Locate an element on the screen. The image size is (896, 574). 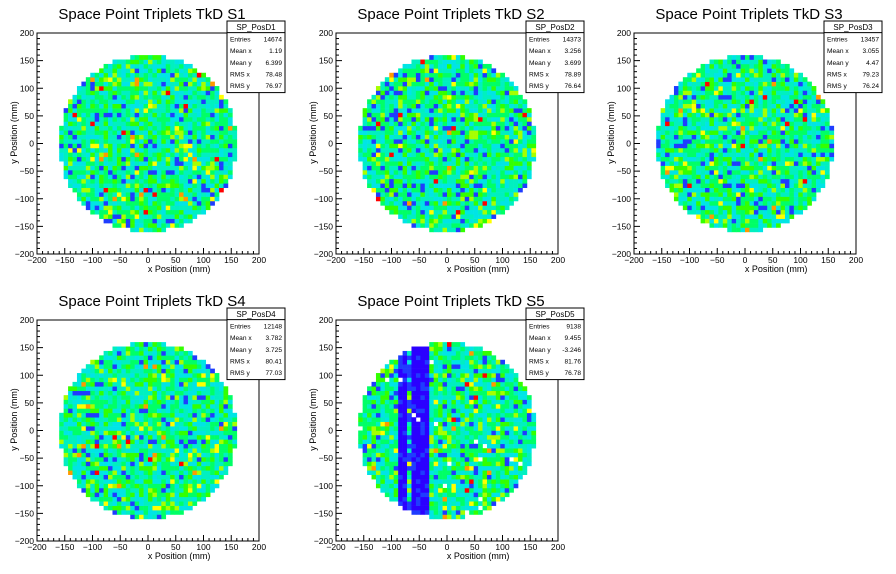
stats-value: 14373 is located at coordinates (572, 40).